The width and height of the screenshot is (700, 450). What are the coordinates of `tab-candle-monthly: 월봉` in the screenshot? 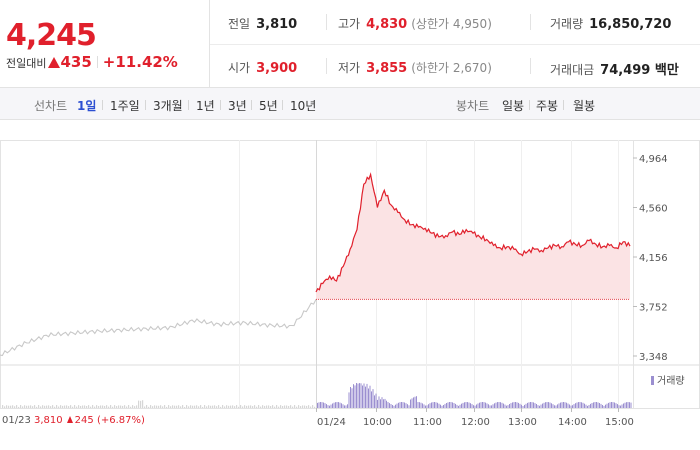 It's located at (584, 106).